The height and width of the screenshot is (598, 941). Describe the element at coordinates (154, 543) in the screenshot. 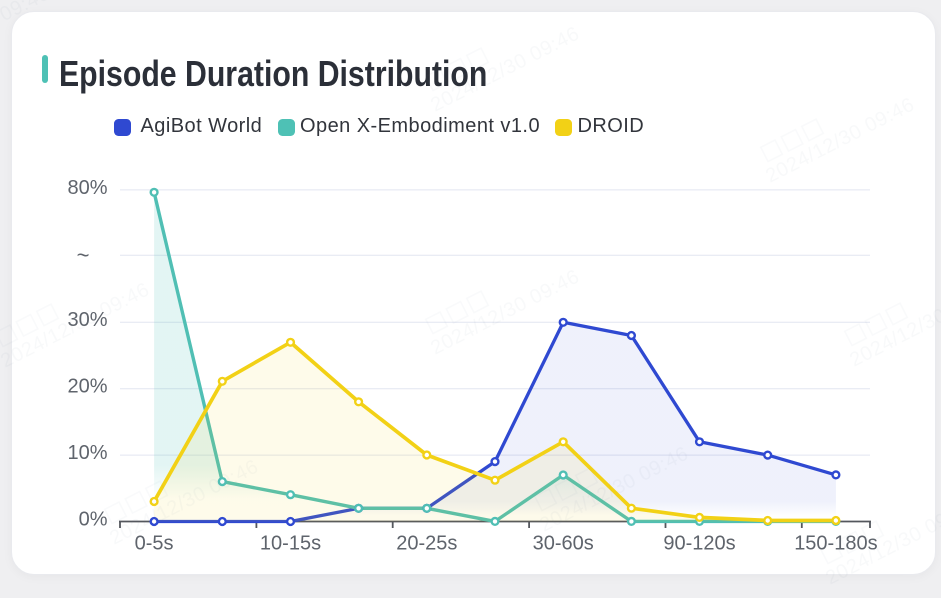

I see `svg-text: 0-5s` at that location.